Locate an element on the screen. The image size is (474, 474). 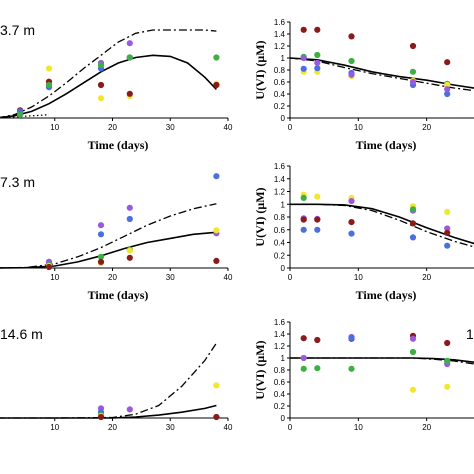
y-tick-label: 1 is located at coordinates (283, 204).